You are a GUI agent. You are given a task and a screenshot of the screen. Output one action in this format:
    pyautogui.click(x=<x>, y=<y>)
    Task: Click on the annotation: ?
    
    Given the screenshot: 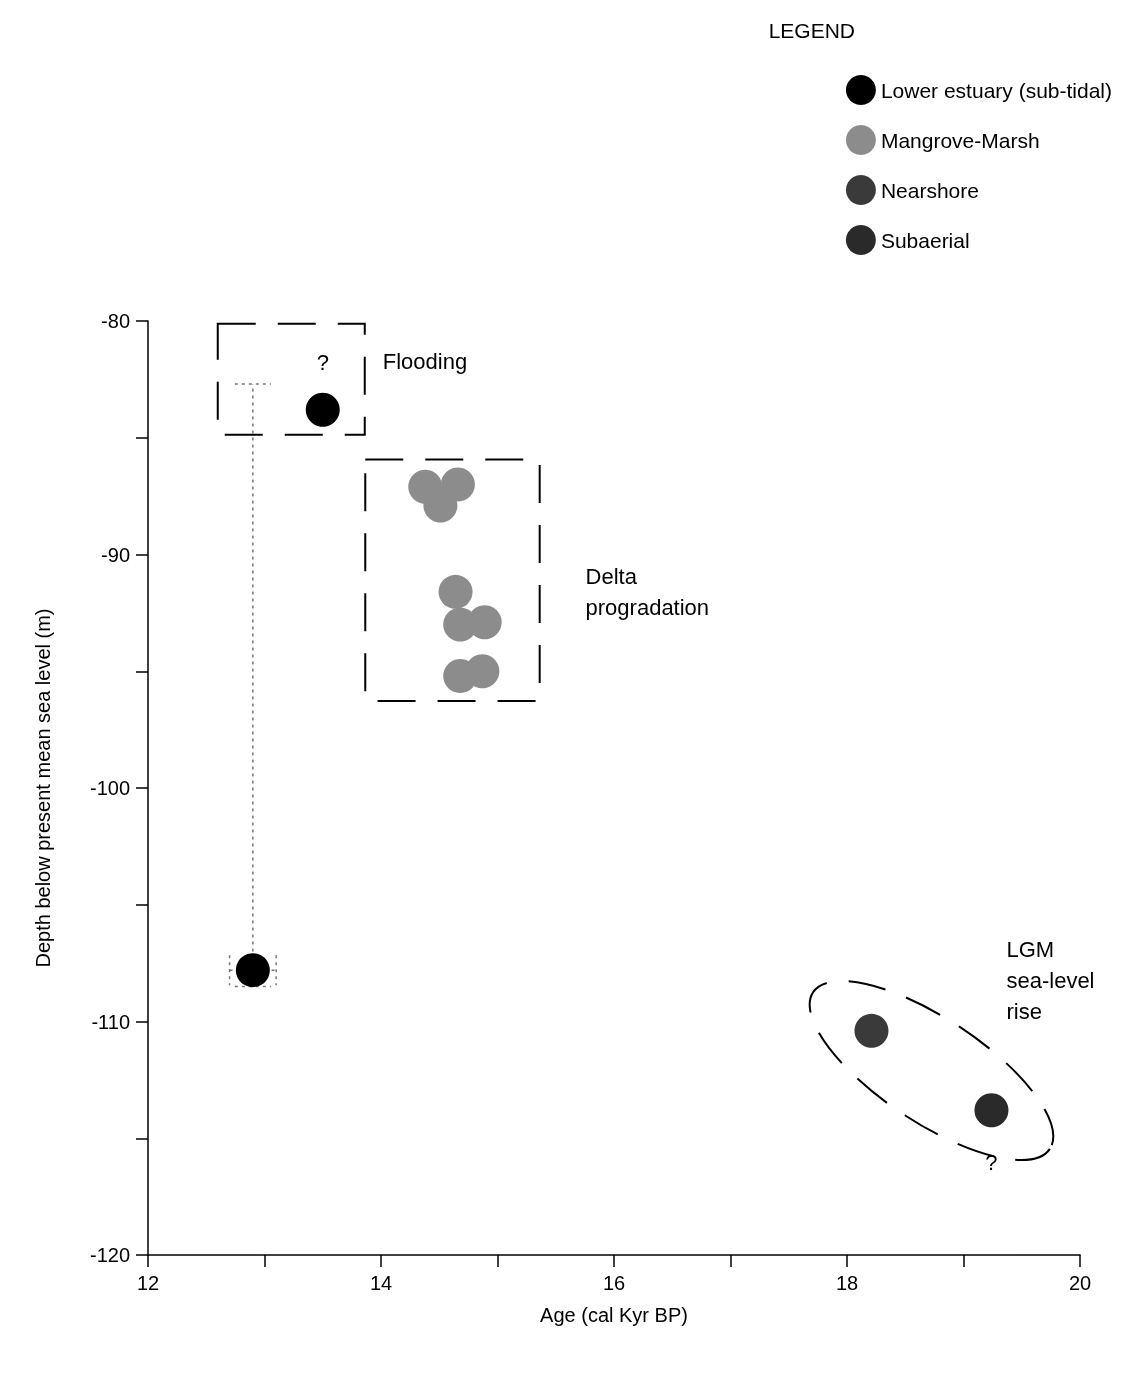 What is the action you would take?
    pyautogui.click(x=322, y=363)
    